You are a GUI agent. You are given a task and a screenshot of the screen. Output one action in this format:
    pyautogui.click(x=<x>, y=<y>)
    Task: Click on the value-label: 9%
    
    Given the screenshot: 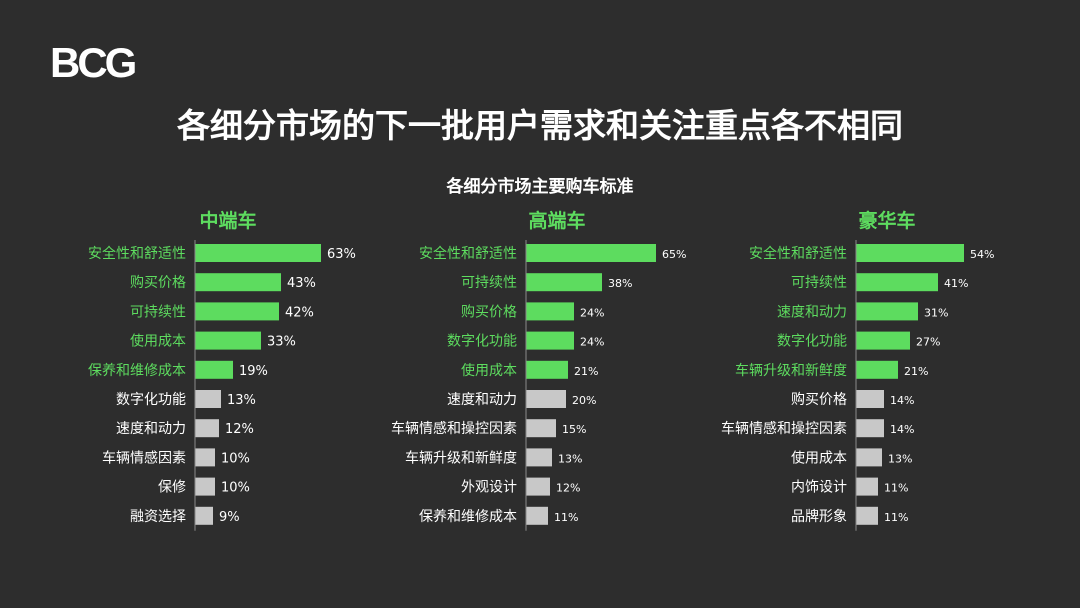 What is the action you would take?
    pyautogui.click(x=229, y=517)
    